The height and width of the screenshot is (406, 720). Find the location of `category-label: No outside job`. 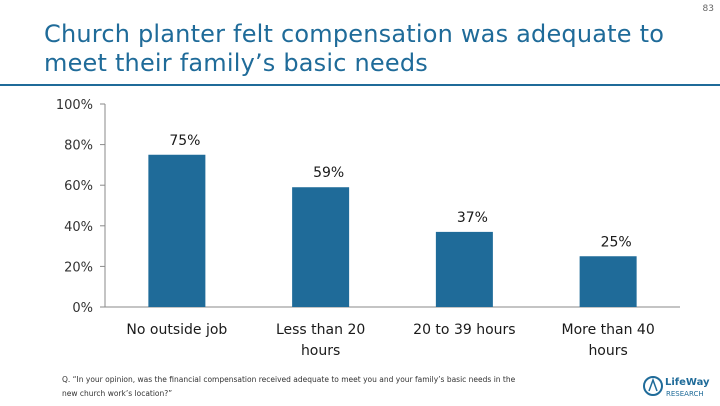

category-label: No outside job is located at coordinates (176, 330).